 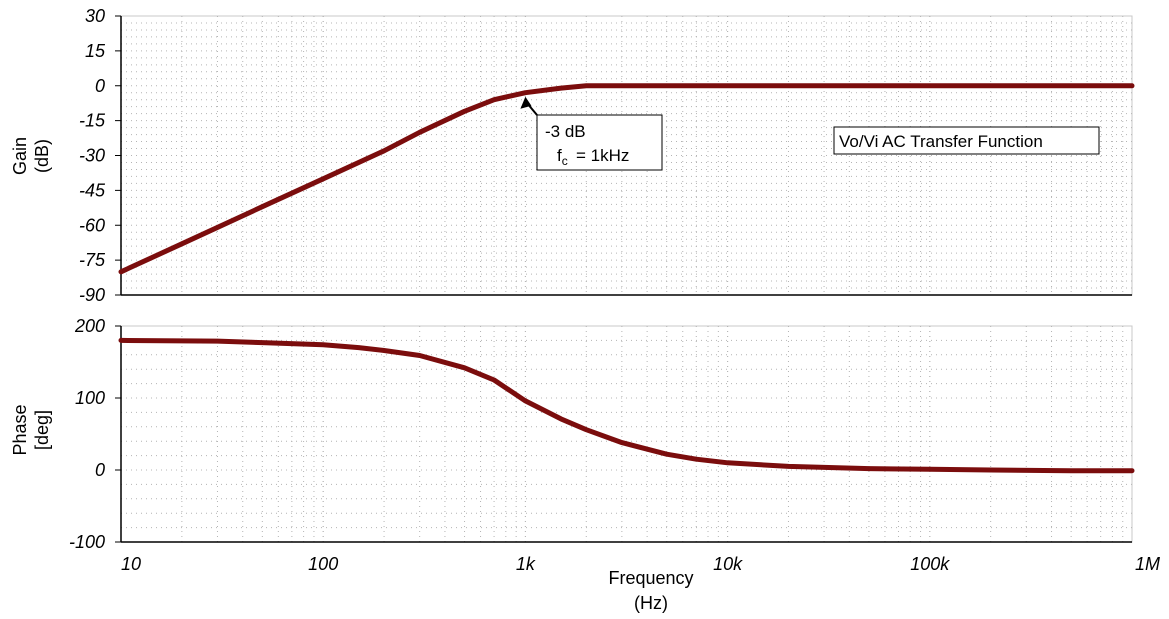 I want to click on y-tick-label: -90, so click(x=92, y=295).